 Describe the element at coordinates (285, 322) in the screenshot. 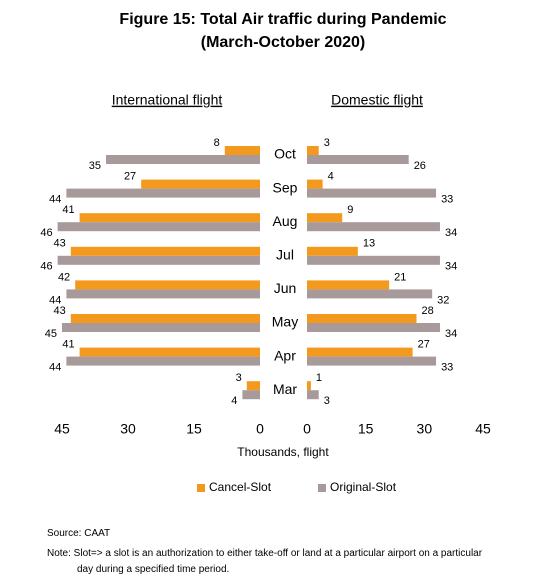

I see `category-label: May` at that location.